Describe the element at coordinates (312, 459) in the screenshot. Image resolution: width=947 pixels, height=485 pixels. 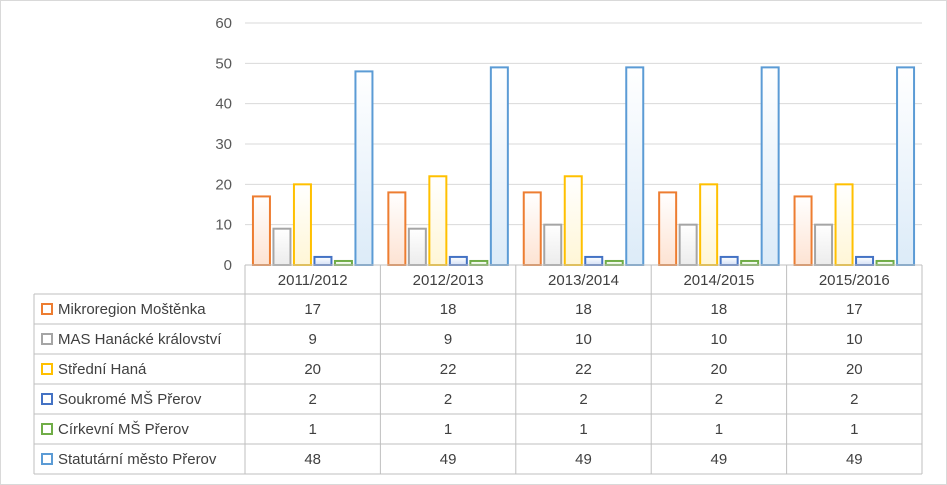
I see `data-label: 48` at that location.